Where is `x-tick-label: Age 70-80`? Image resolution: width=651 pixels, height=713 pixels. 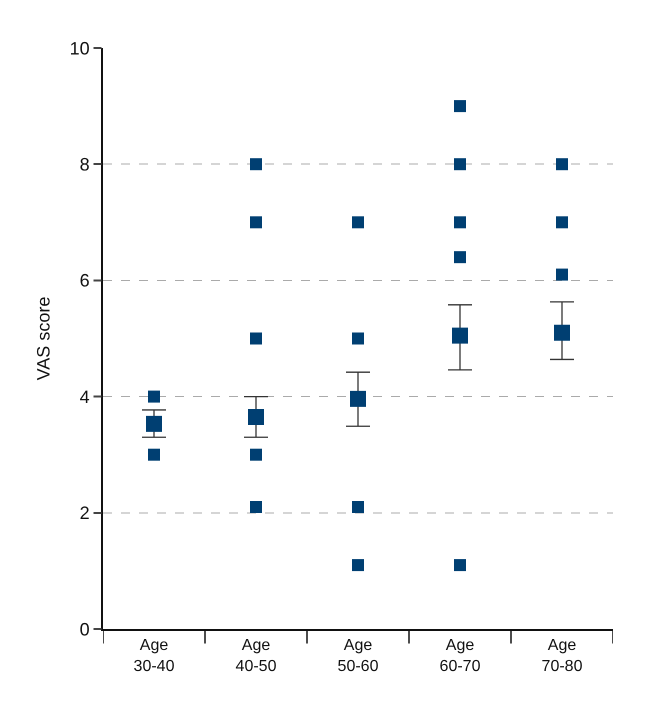 x-tick-label: Age 70-80 is located at coordinates (562, 655).